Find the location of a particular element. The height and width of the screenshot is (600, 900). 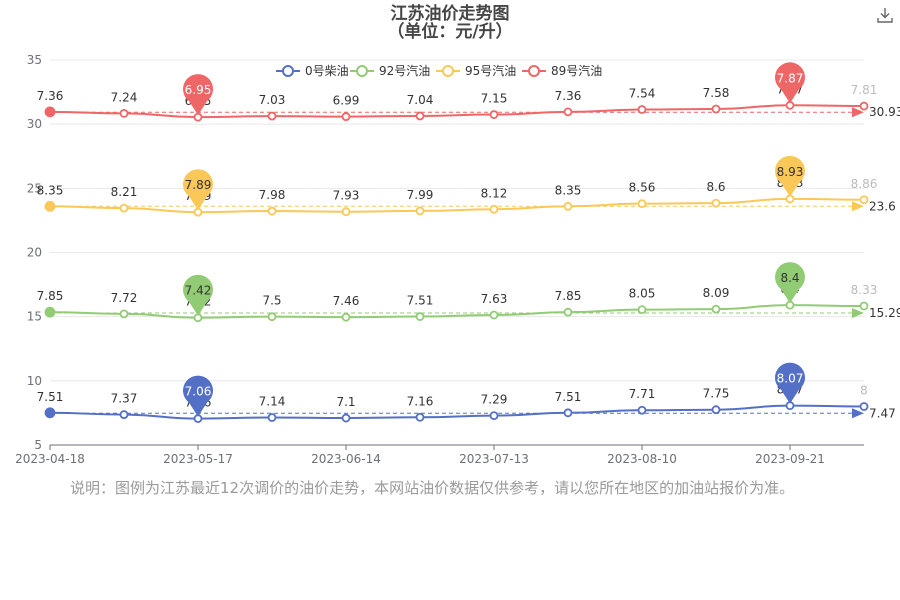

data-label: 7.72 is located at coordinates (124, 298).